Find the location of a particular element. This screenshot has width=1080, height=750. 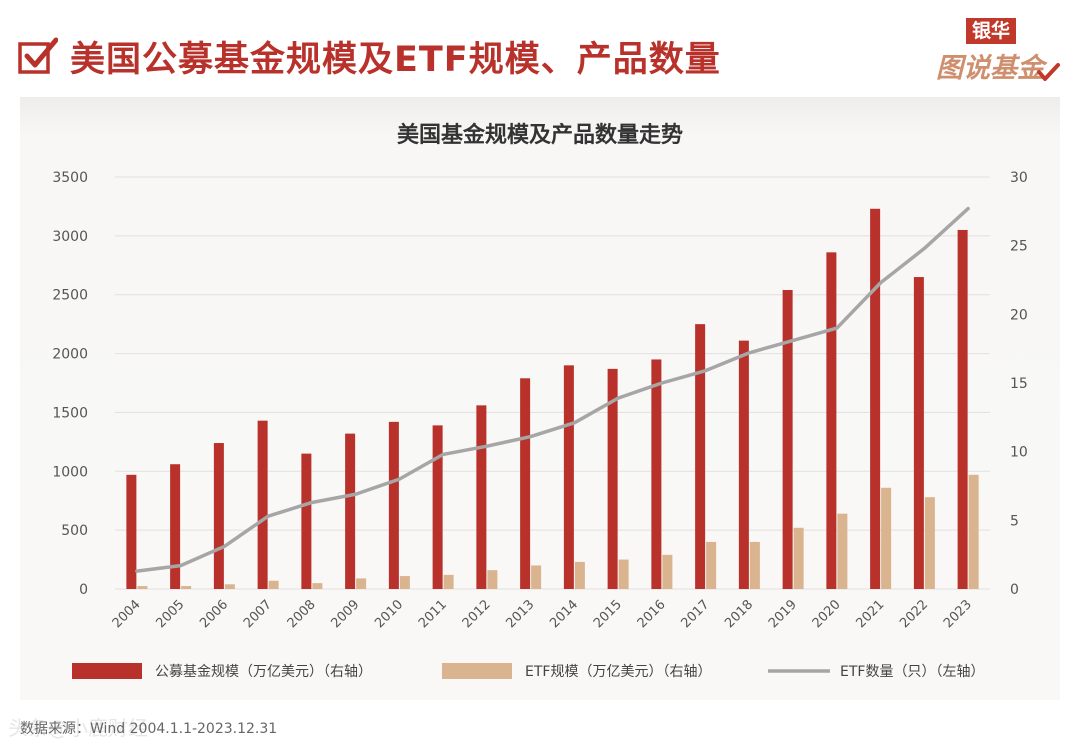

bar-etf-2017 is located at coordinates (711, 565).